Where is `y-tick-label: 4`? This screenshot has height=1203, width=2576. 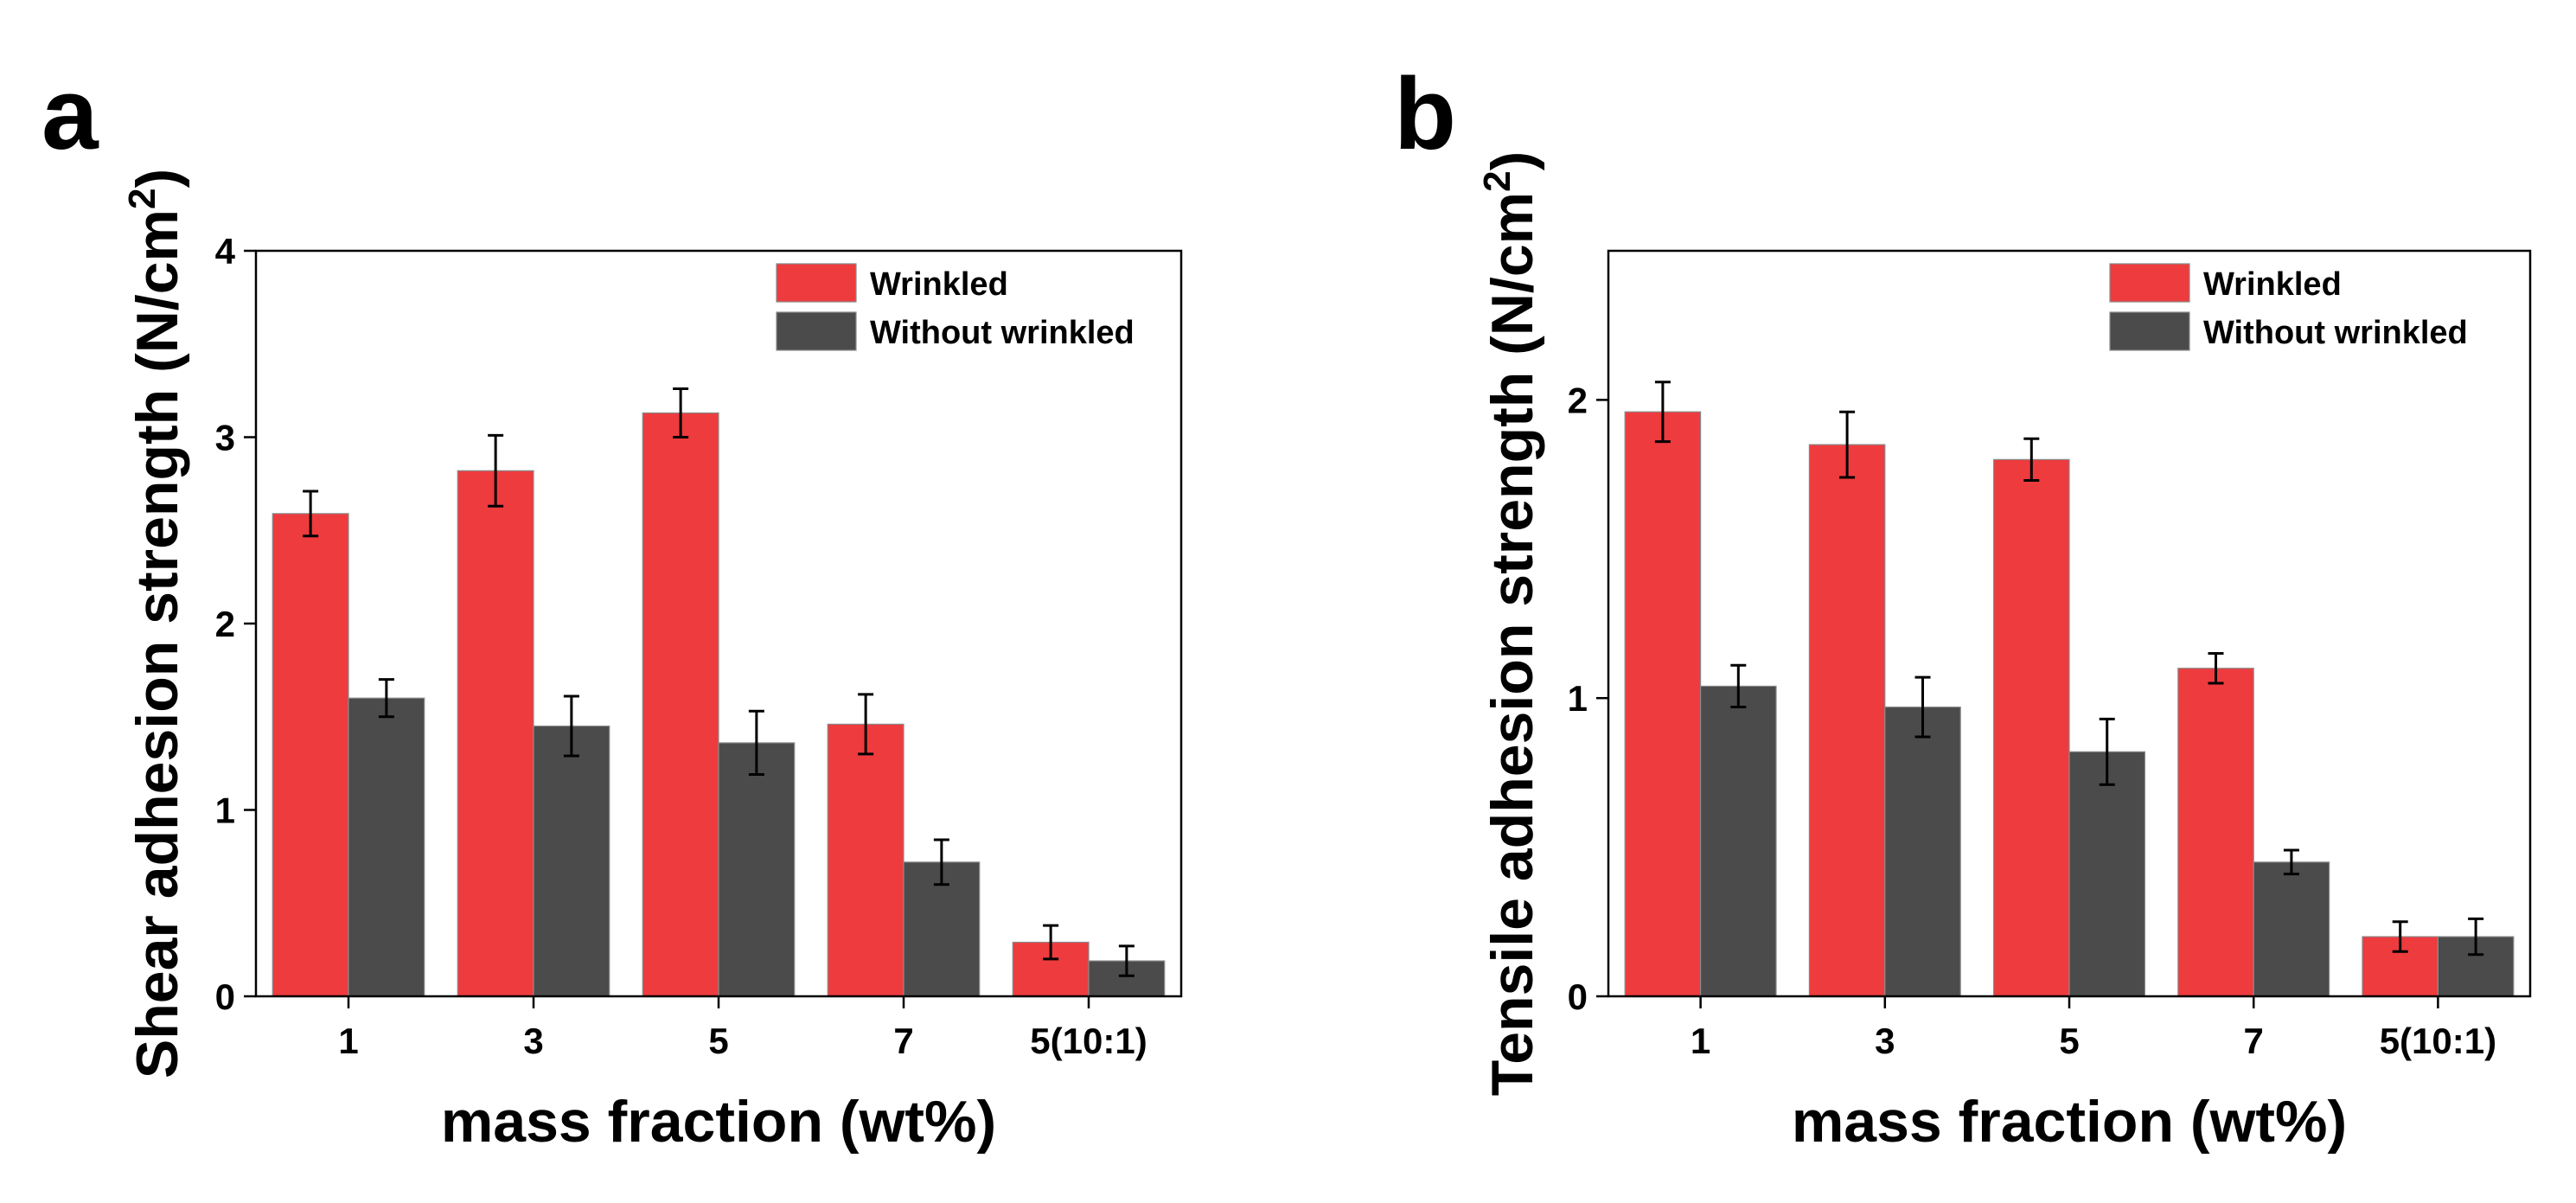
y-tick-label: 4 is located at coordinates (226, 251).